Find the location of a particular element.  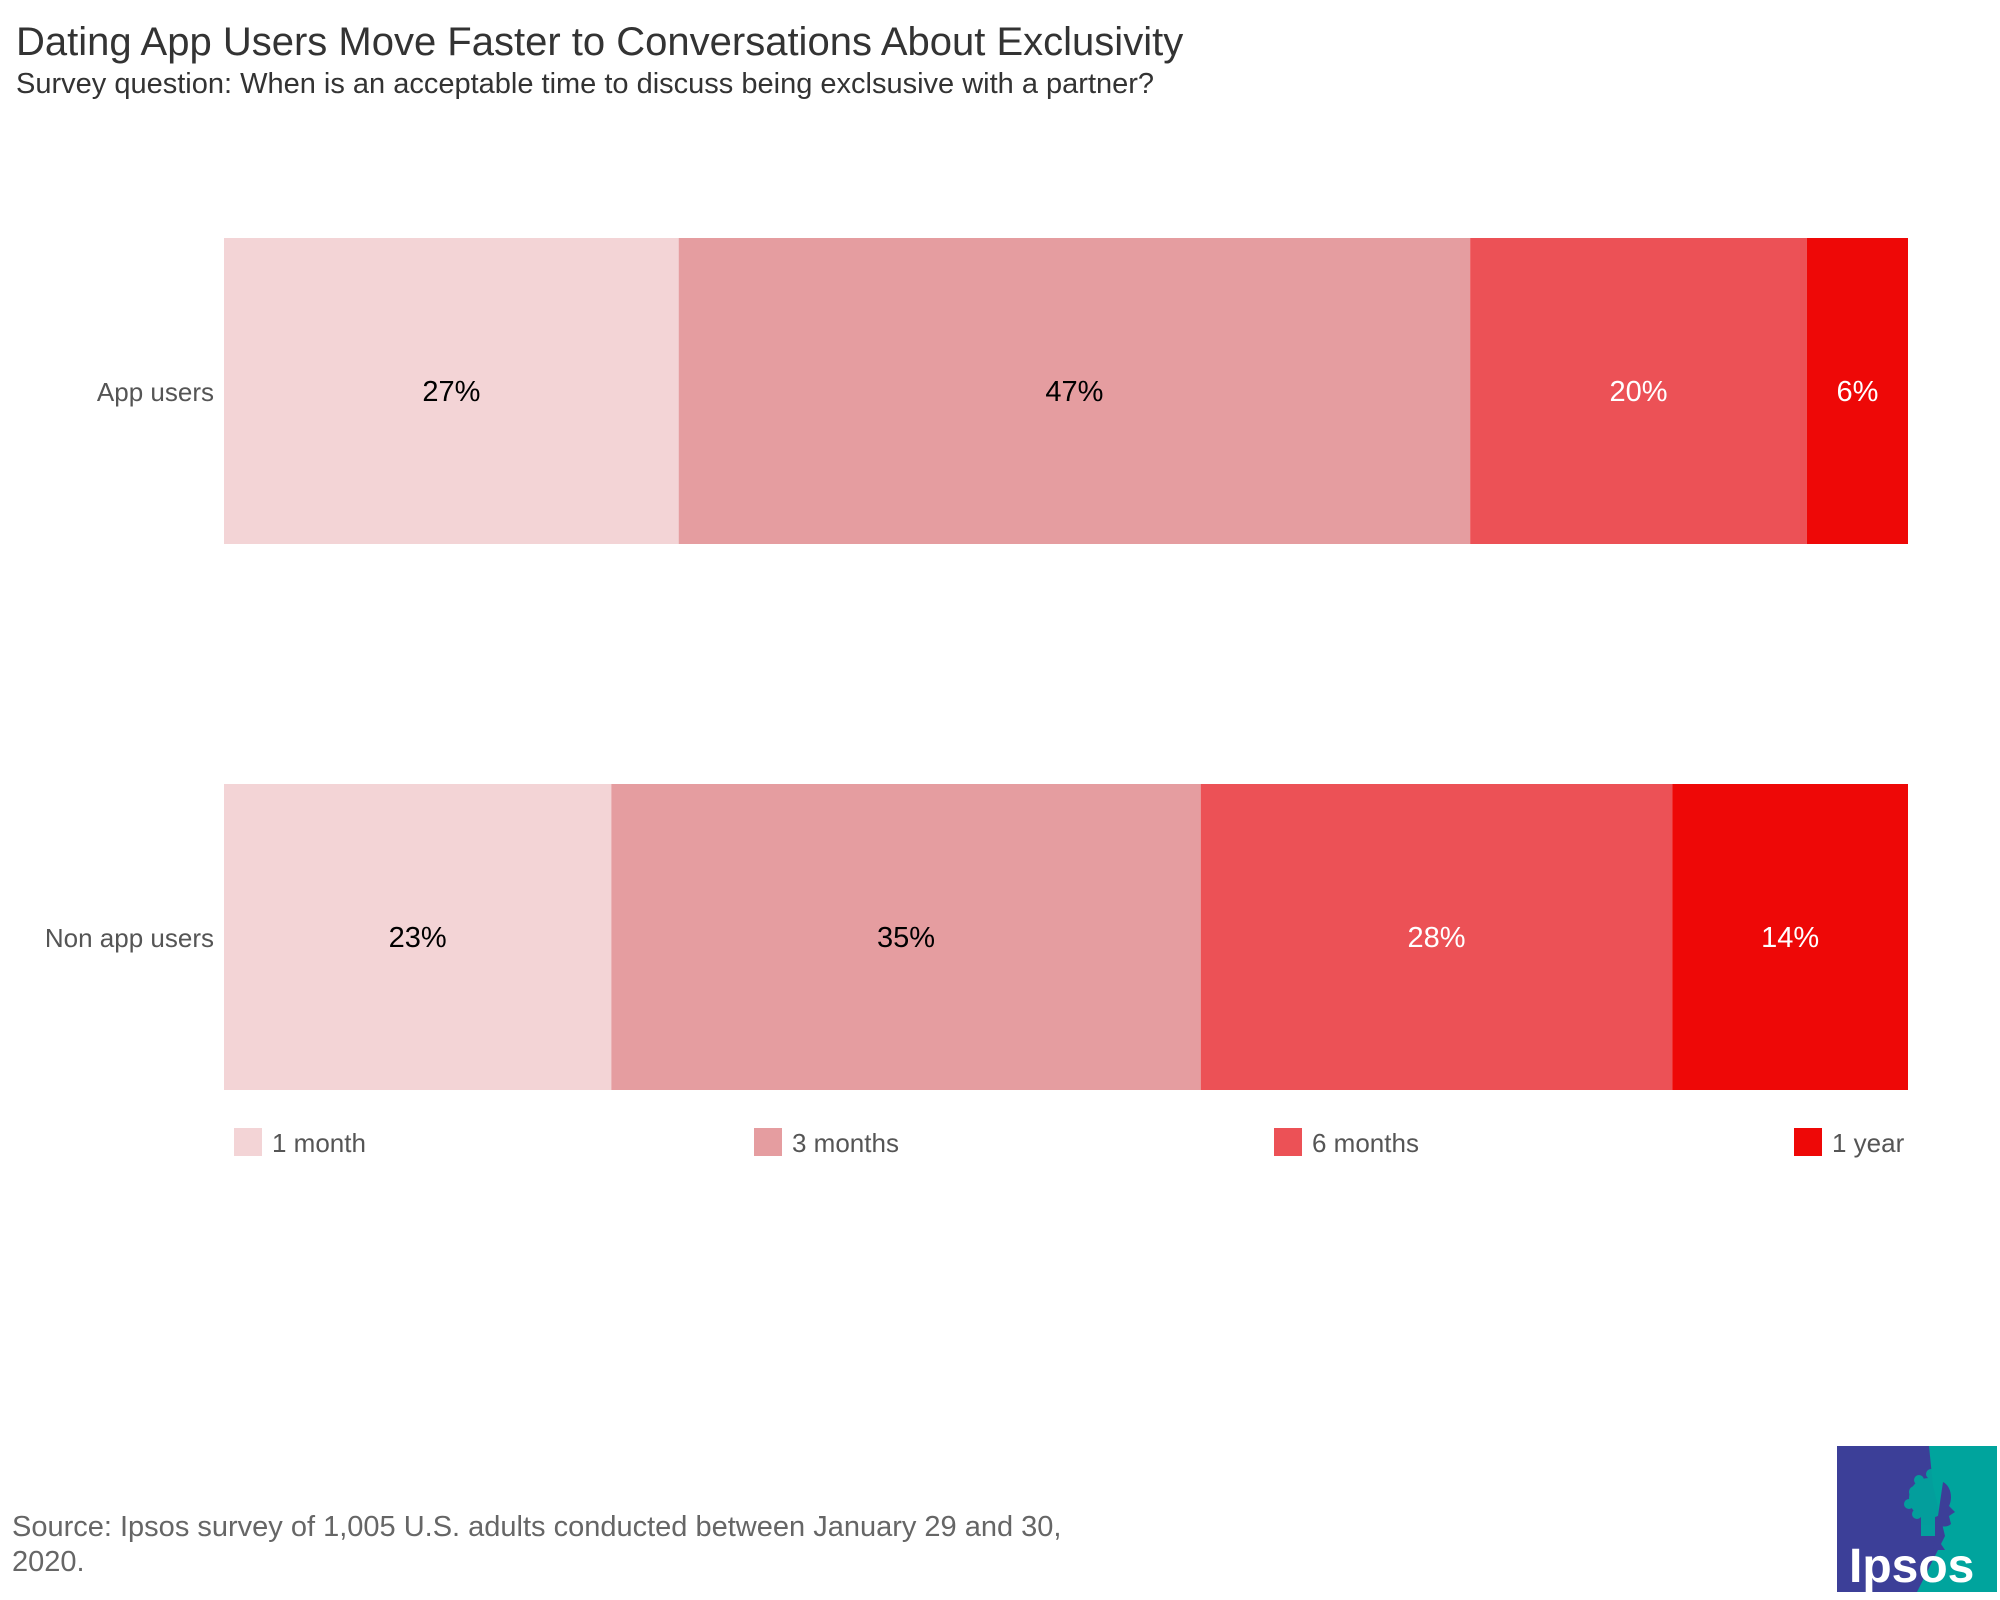

legend-label-6-months: 6 months is located at coordinates (1365, 1143).